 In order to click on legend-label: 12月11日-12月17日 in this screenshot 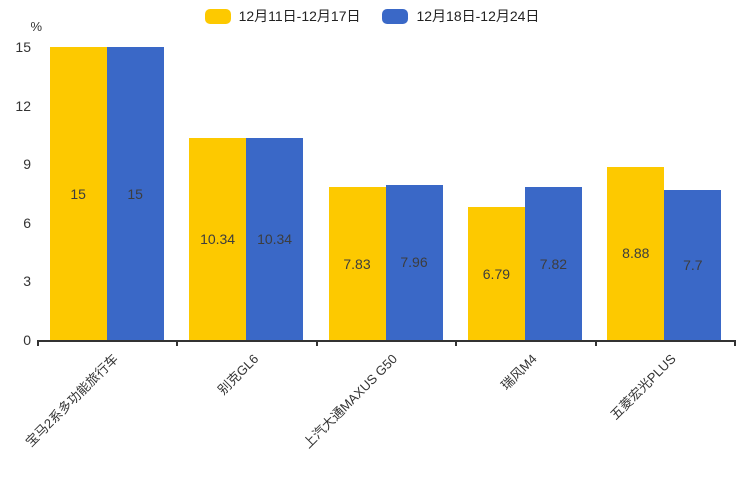, I will do `click(299, 16)`.